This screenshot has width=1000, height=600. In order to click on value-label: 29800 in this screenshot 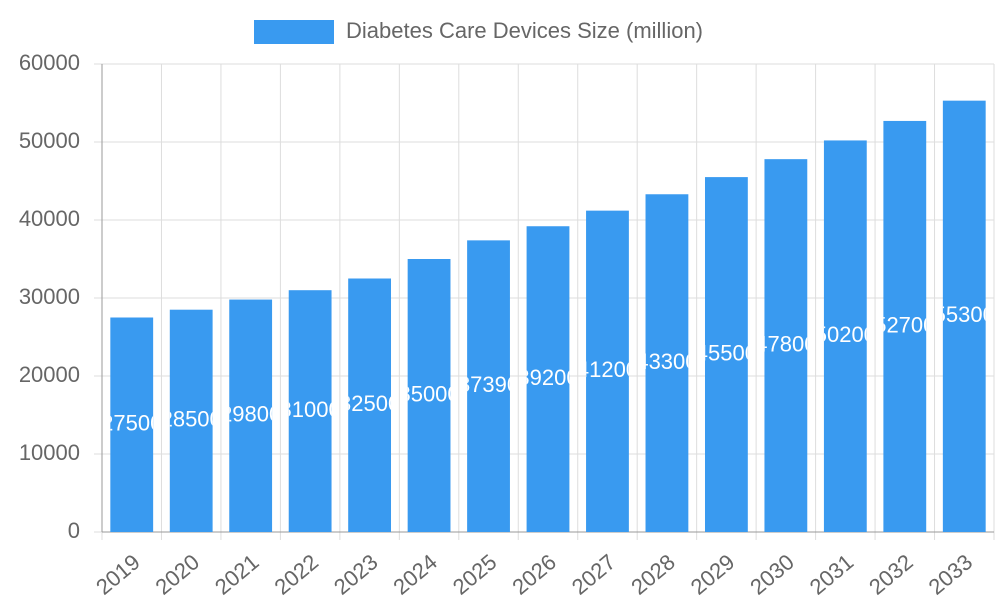, I will do `click(250, 414)`.